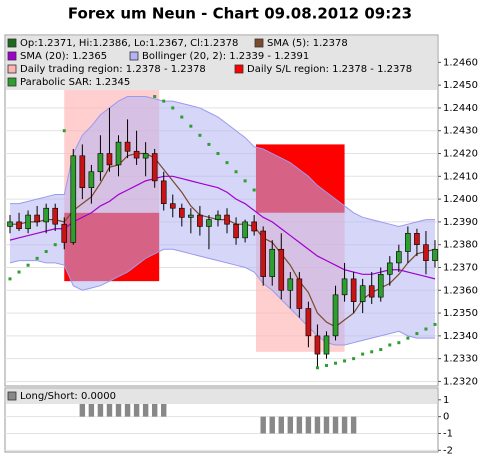 This screenshot has width=480, height=457. What do you see at coordinates (448, 450) in the screenshot?
I see `y-tick-label: -2` at bounding box center [448, 450].